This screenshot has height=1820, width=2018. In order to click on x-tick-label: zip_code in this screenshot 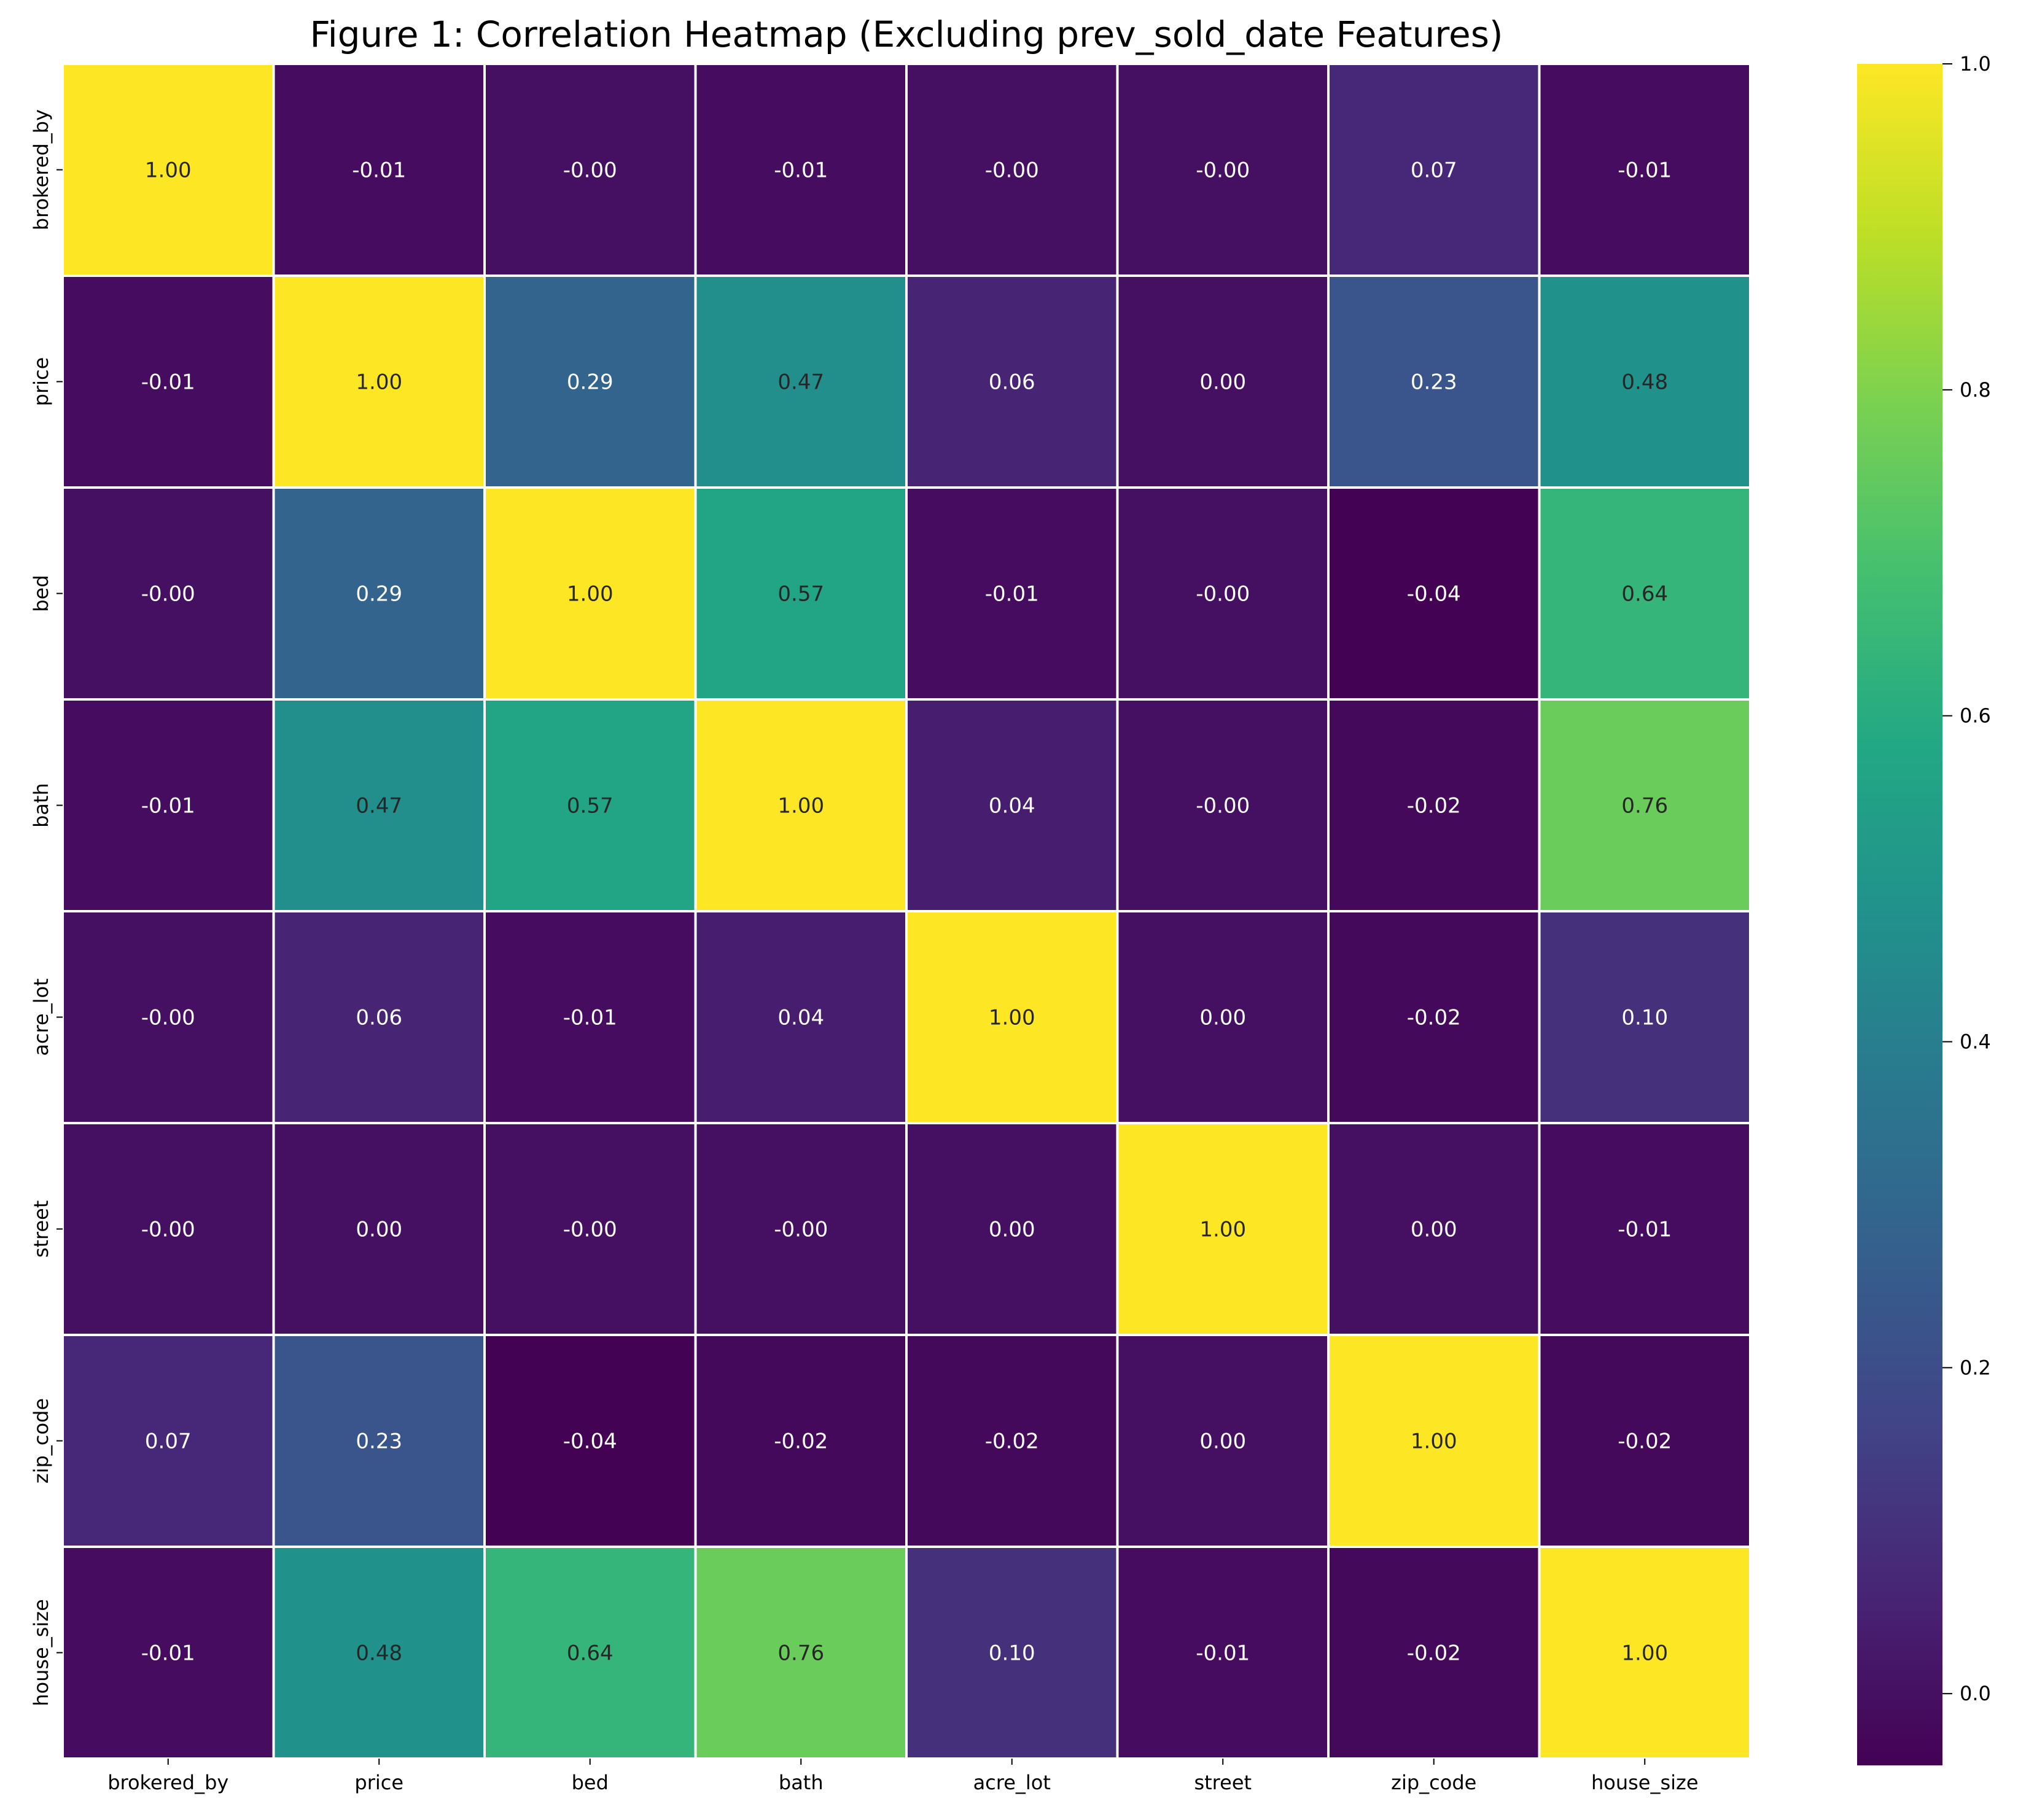, I will do `click(1434, 1783)`.